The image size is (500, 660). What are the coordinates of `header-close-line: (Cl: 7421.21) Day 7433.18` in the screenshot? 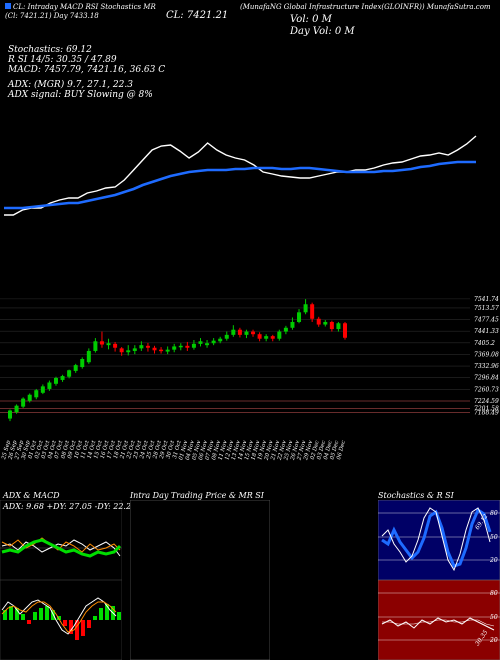 It's located at (52, 16).